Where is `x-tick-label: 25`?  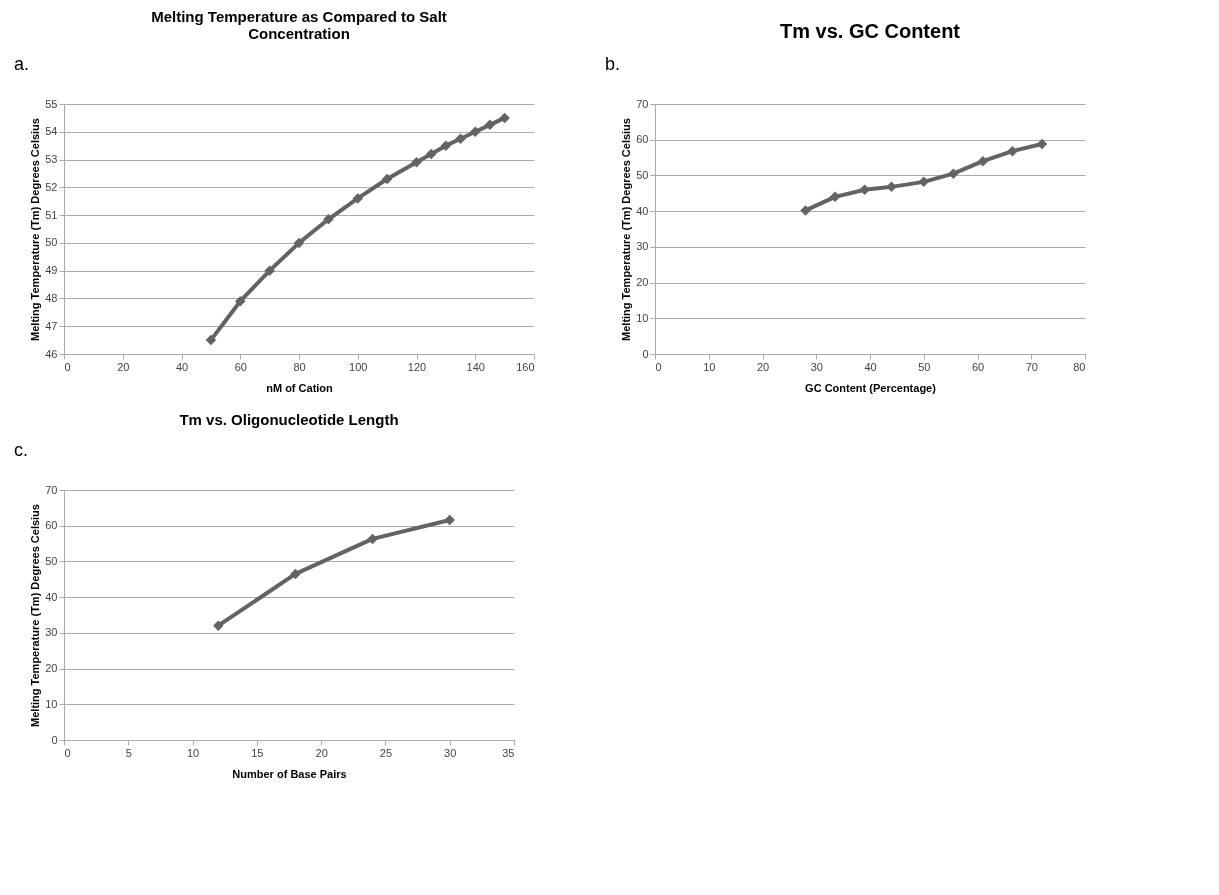
x-tick-label: 25 is located at coordinates (386, 752).